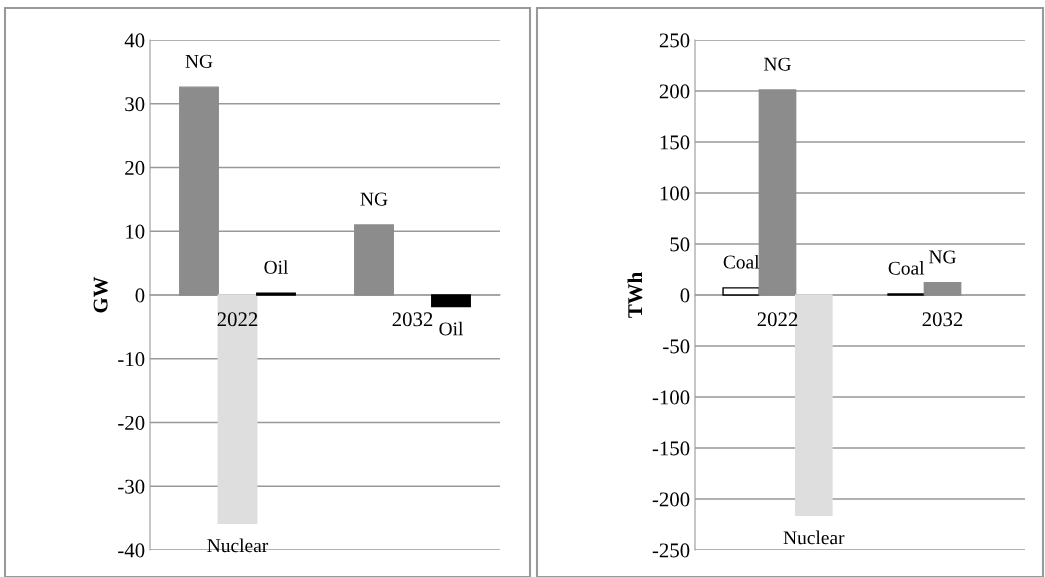  I want to click on series-label: Coal, so click(741, 261).